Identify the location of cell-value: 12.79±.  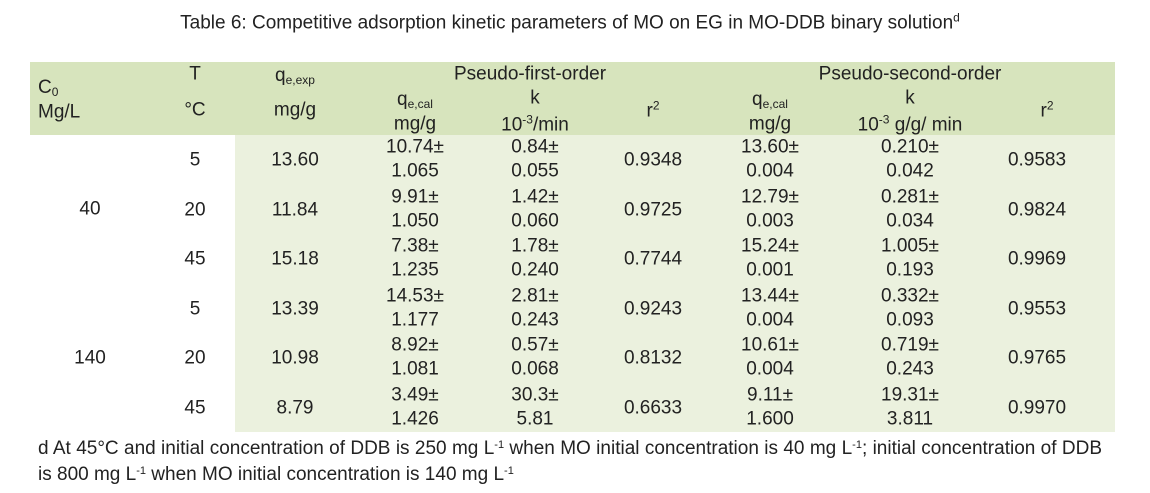
(770, 196).